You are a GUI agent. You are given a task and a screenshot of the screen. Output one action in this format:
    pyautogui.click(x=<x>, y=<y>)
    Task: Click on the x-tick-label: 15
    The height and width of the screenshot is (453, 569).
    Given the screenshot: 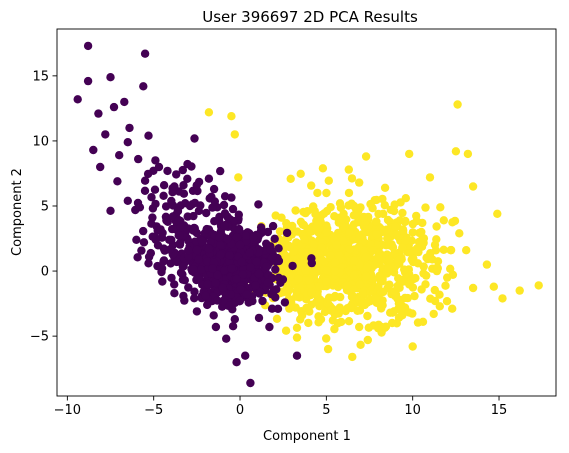 What is the action you would take?
    pyautogui.click(x=499, y=410)
    